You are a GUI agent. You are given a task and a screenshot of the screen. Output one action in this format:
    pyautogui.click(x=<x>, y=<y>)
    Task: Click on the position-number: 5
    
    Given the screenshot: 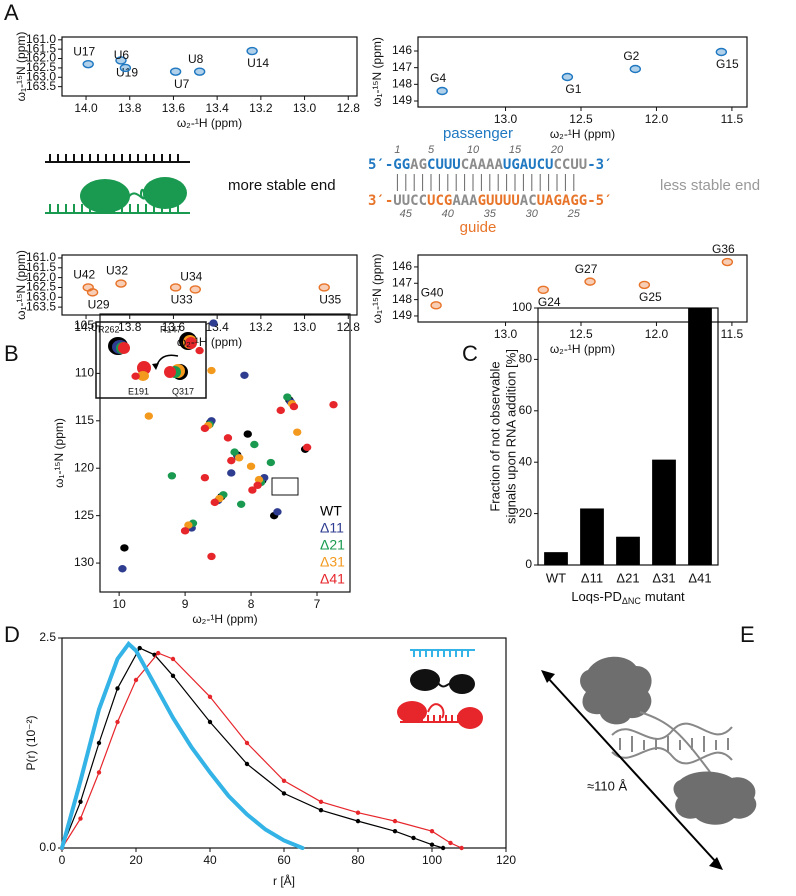 What is the action you would take?
    pyautogui.click(x=431, y=150)
    